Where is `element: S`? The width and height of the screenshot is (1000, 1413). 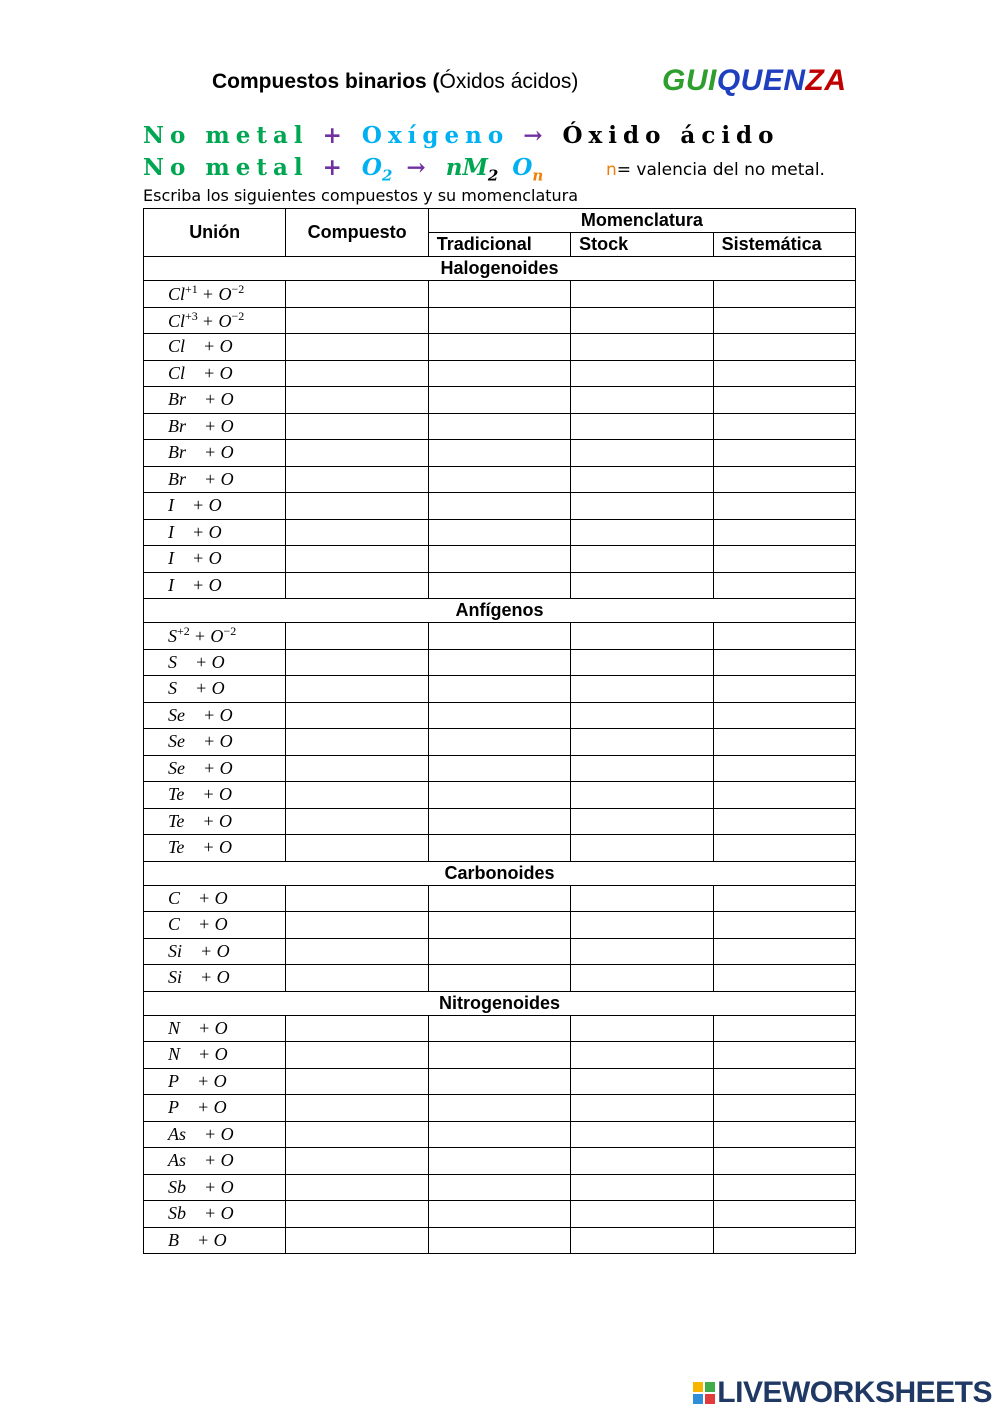
element: S is located at coordinates (172, 636).